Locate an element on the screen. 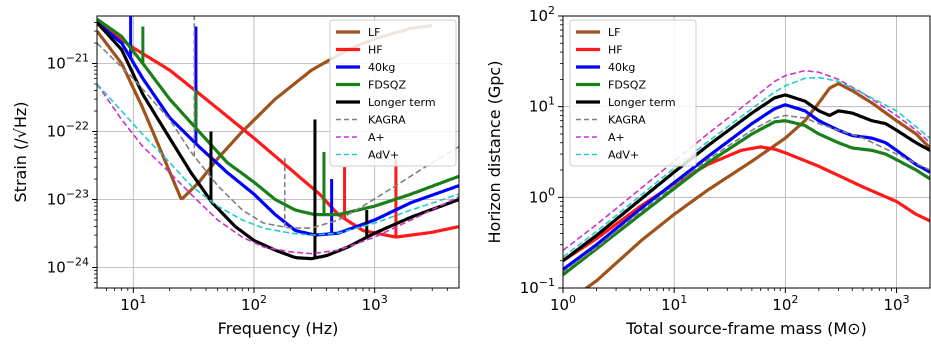  y-tick-label: 10⁰ is located at coordinates (542, 195).